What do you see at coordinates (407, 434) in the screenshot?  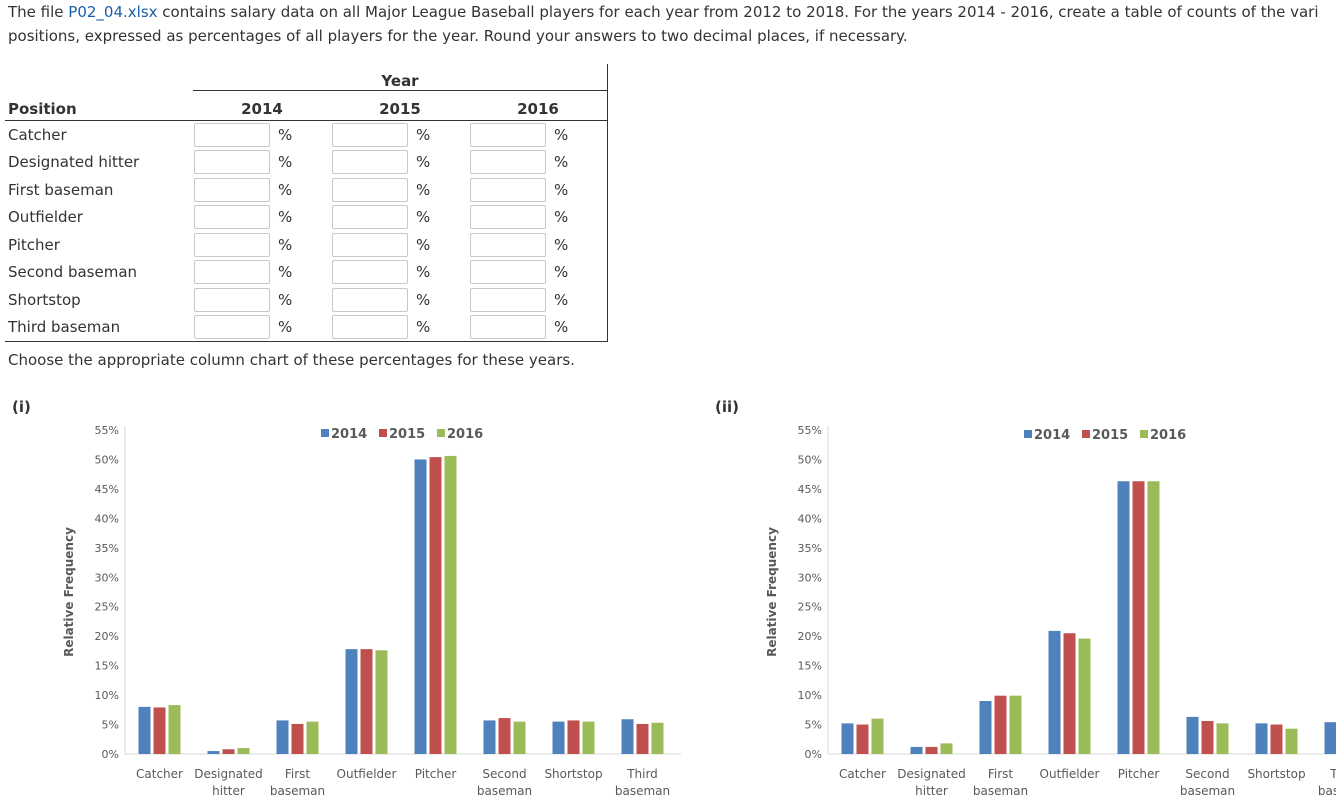 I see `legend-label: 2015` at bounding box center [407, 434].